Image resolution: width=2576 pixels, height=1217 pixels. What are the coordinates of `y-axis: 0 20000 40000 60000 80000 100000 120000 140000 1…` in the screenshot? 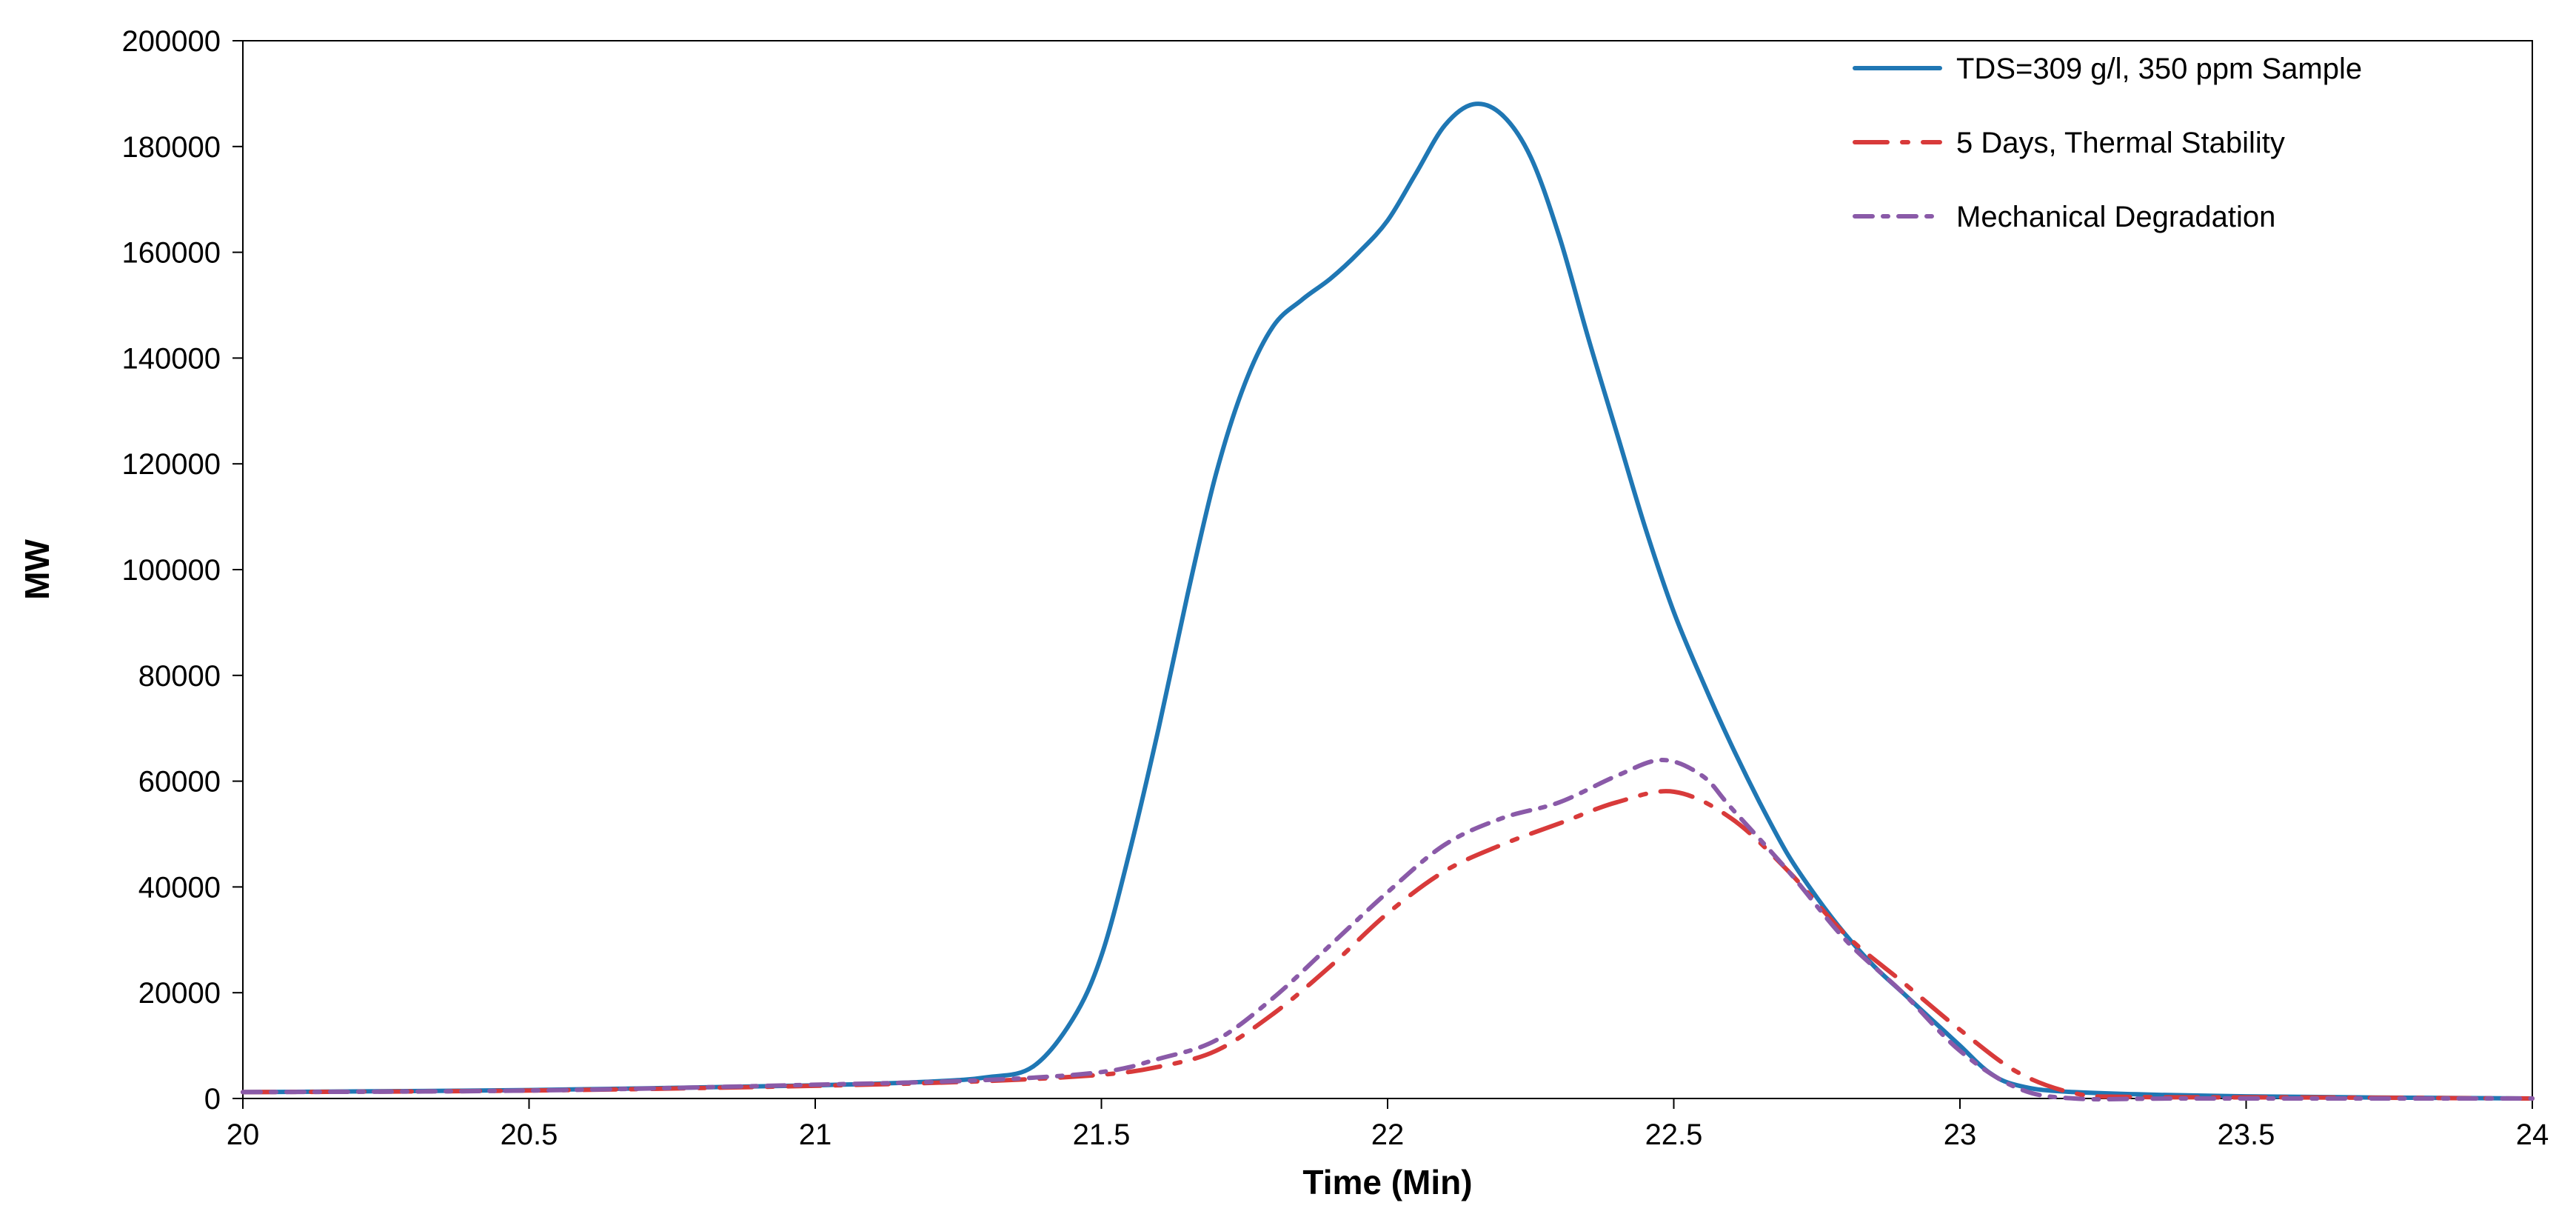 It's located at (182, 570).